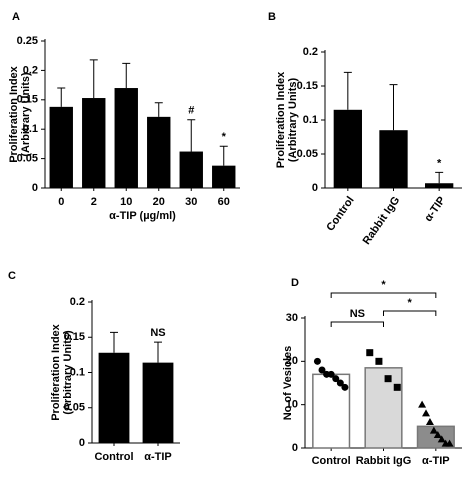 Image resolution: width=474 pixels, height=498 pixels. What do you see at coordinates (61, 202) in the screenshot?
I see `x-tick-label: 0` at bounding box center [61, 202].